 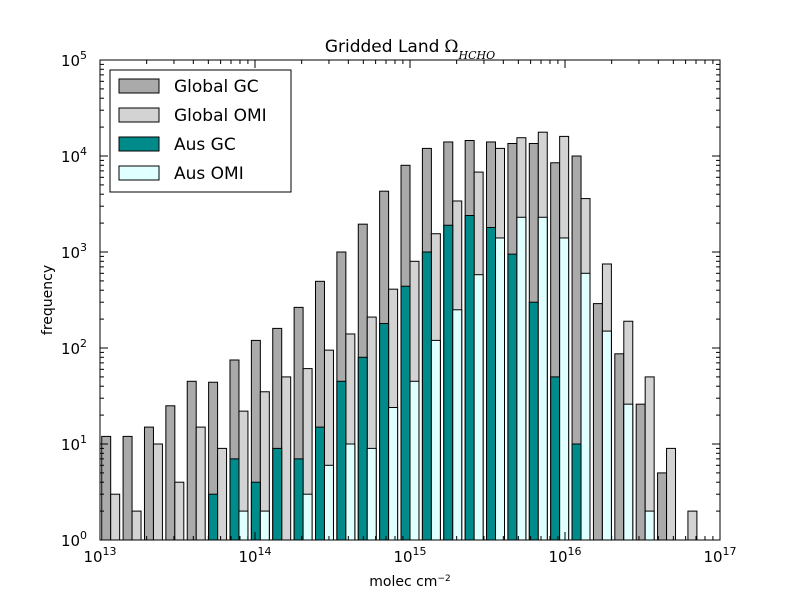 I want to click on y-tick-label: 10⁵, so click(x=74, y=59).